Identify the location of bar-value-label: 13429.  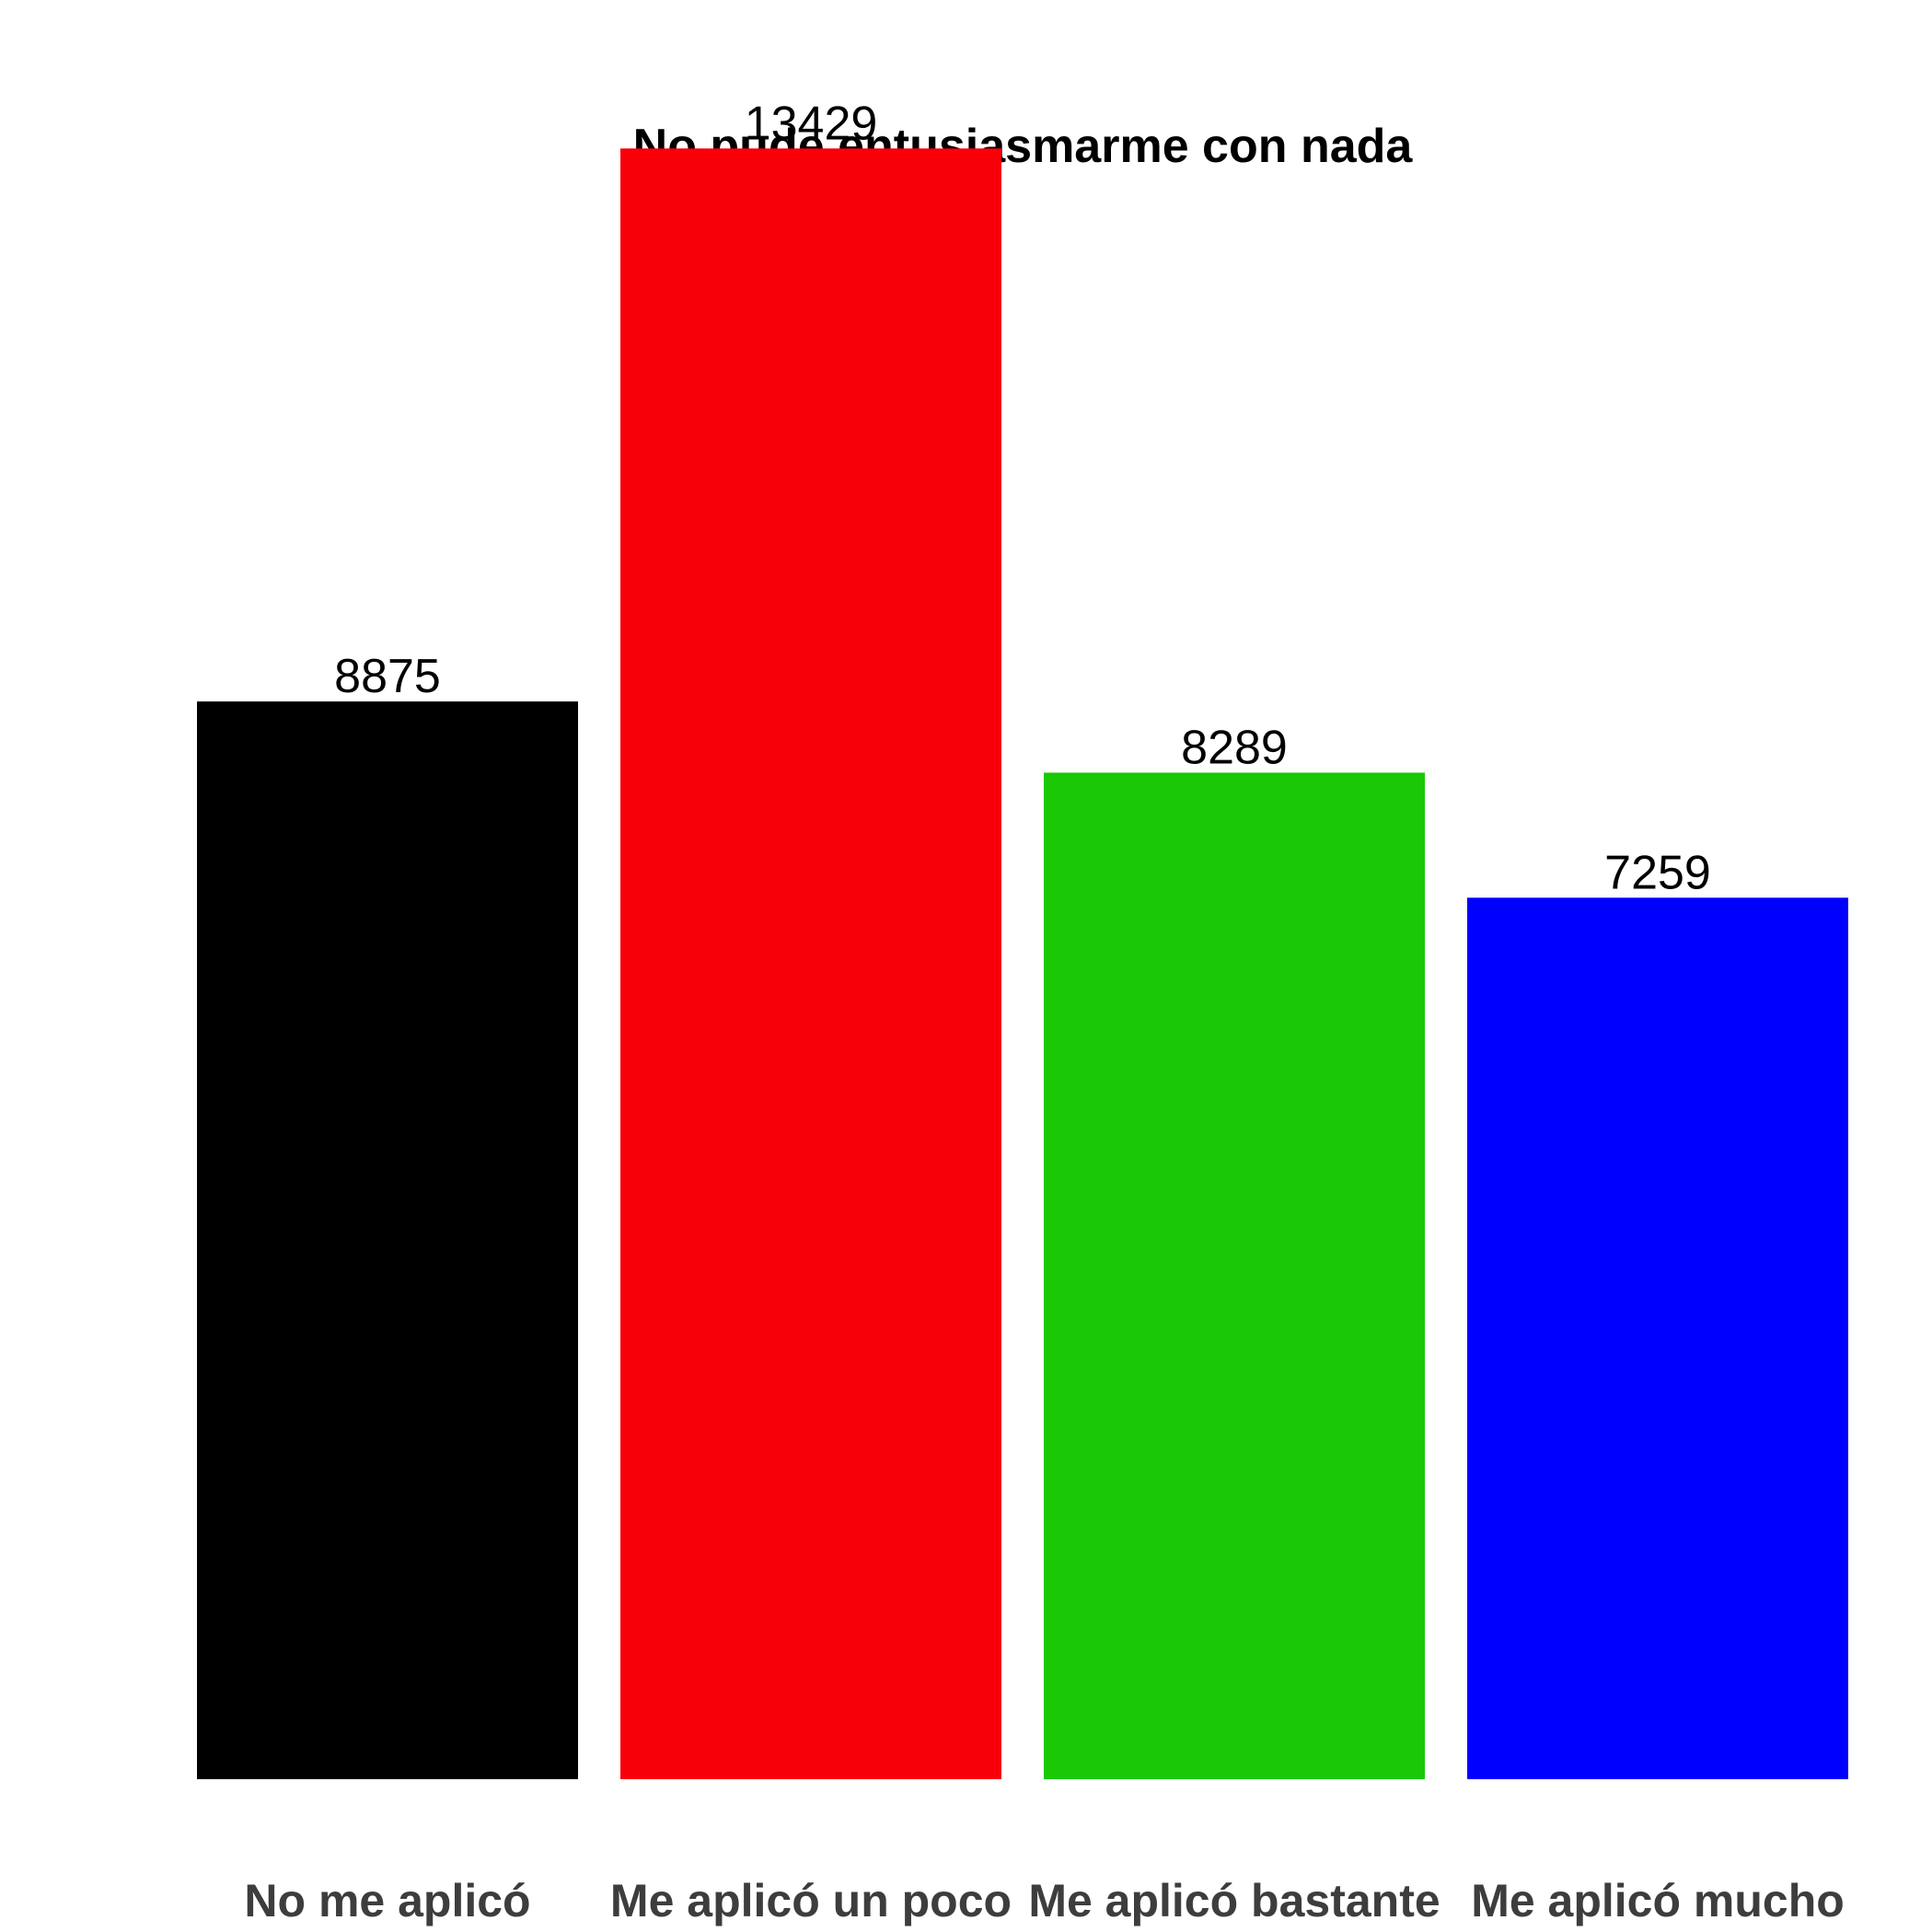
(811, 124).